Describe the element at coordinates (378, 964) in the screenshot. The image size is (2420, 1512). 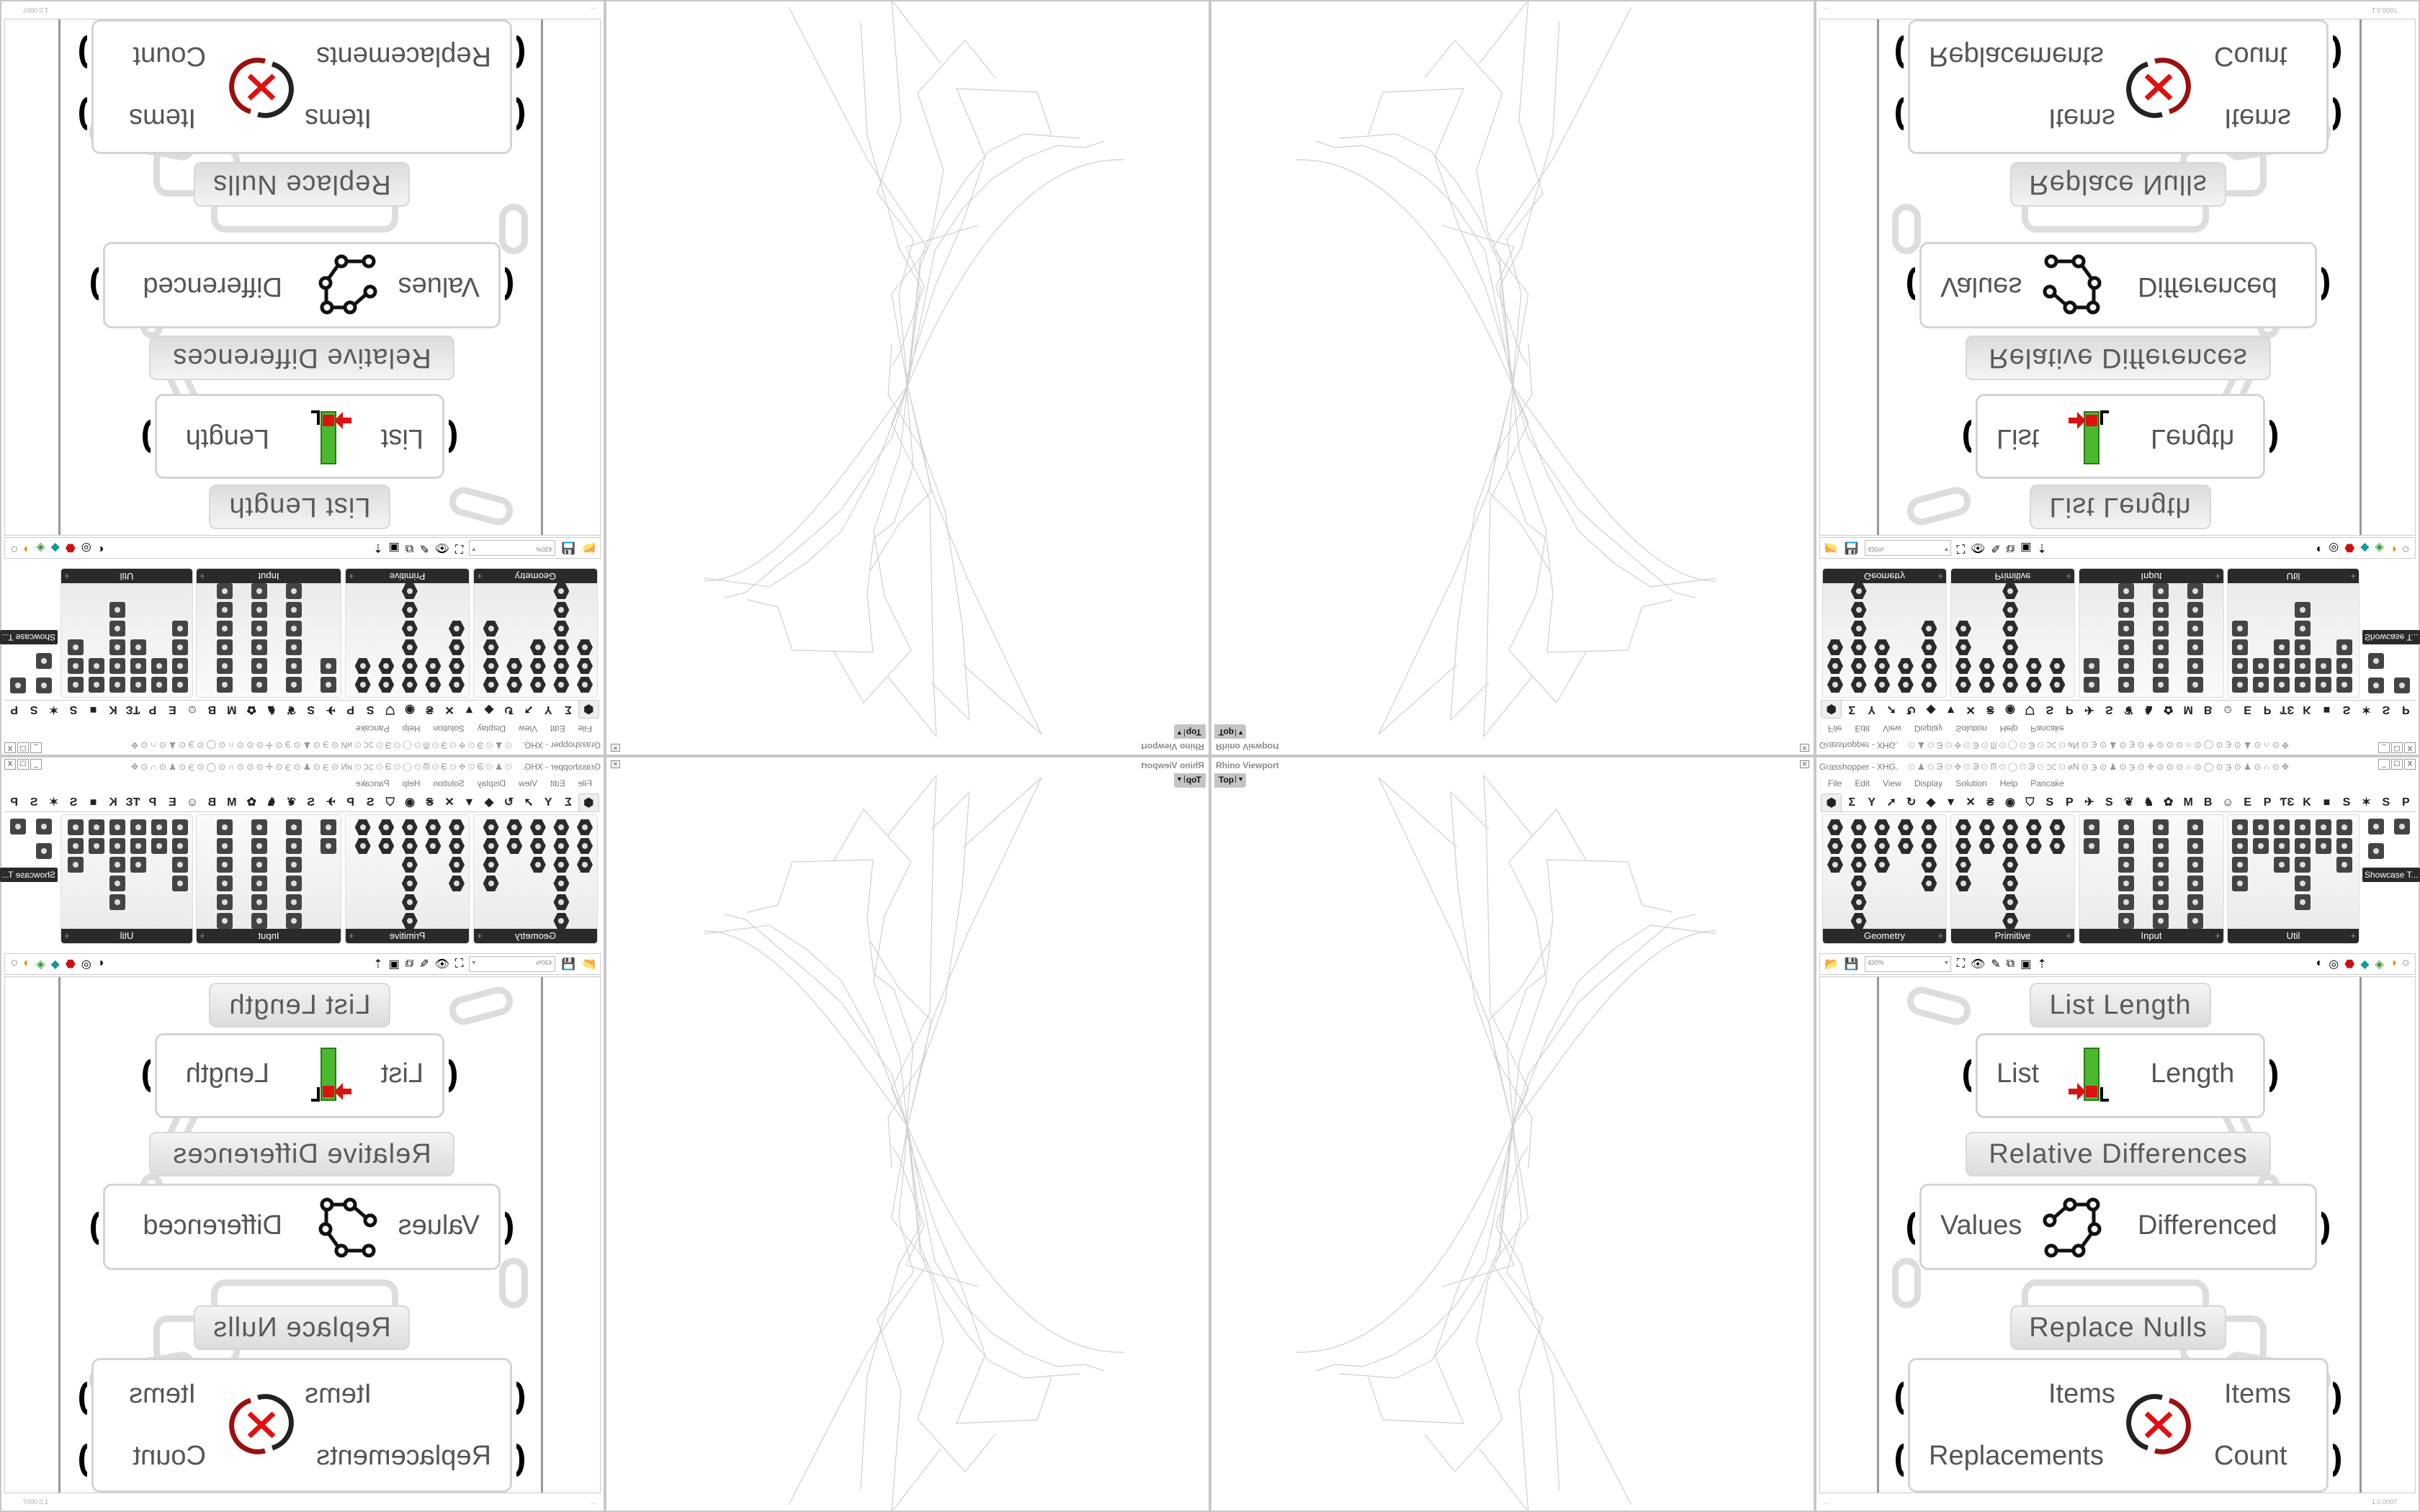
I see `bake-icon: ⇡` at that location.